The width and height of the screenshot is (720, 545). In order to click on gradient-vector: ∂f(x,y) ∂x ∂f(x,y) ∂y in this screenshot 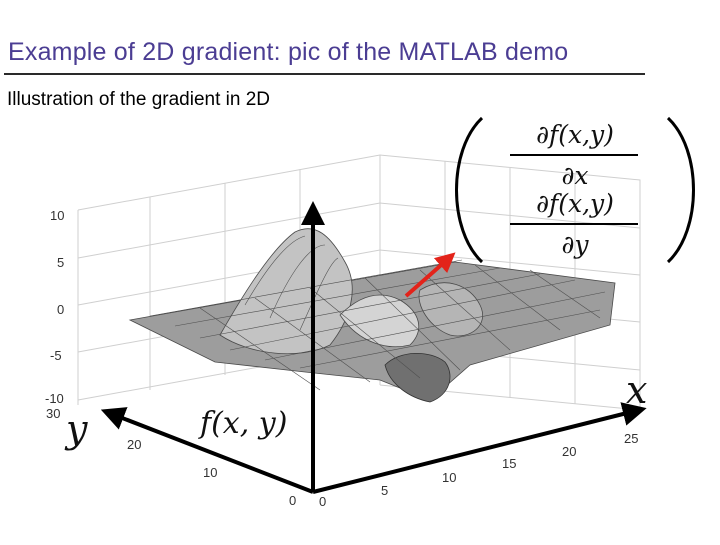, I will do `click(575, 190)`.